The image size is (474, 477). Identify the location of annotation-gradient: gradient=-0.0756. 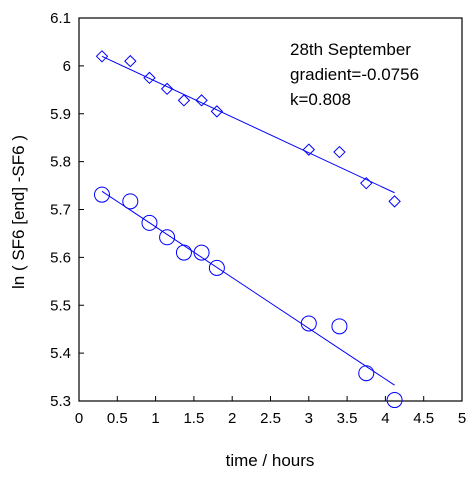
(354, 74).